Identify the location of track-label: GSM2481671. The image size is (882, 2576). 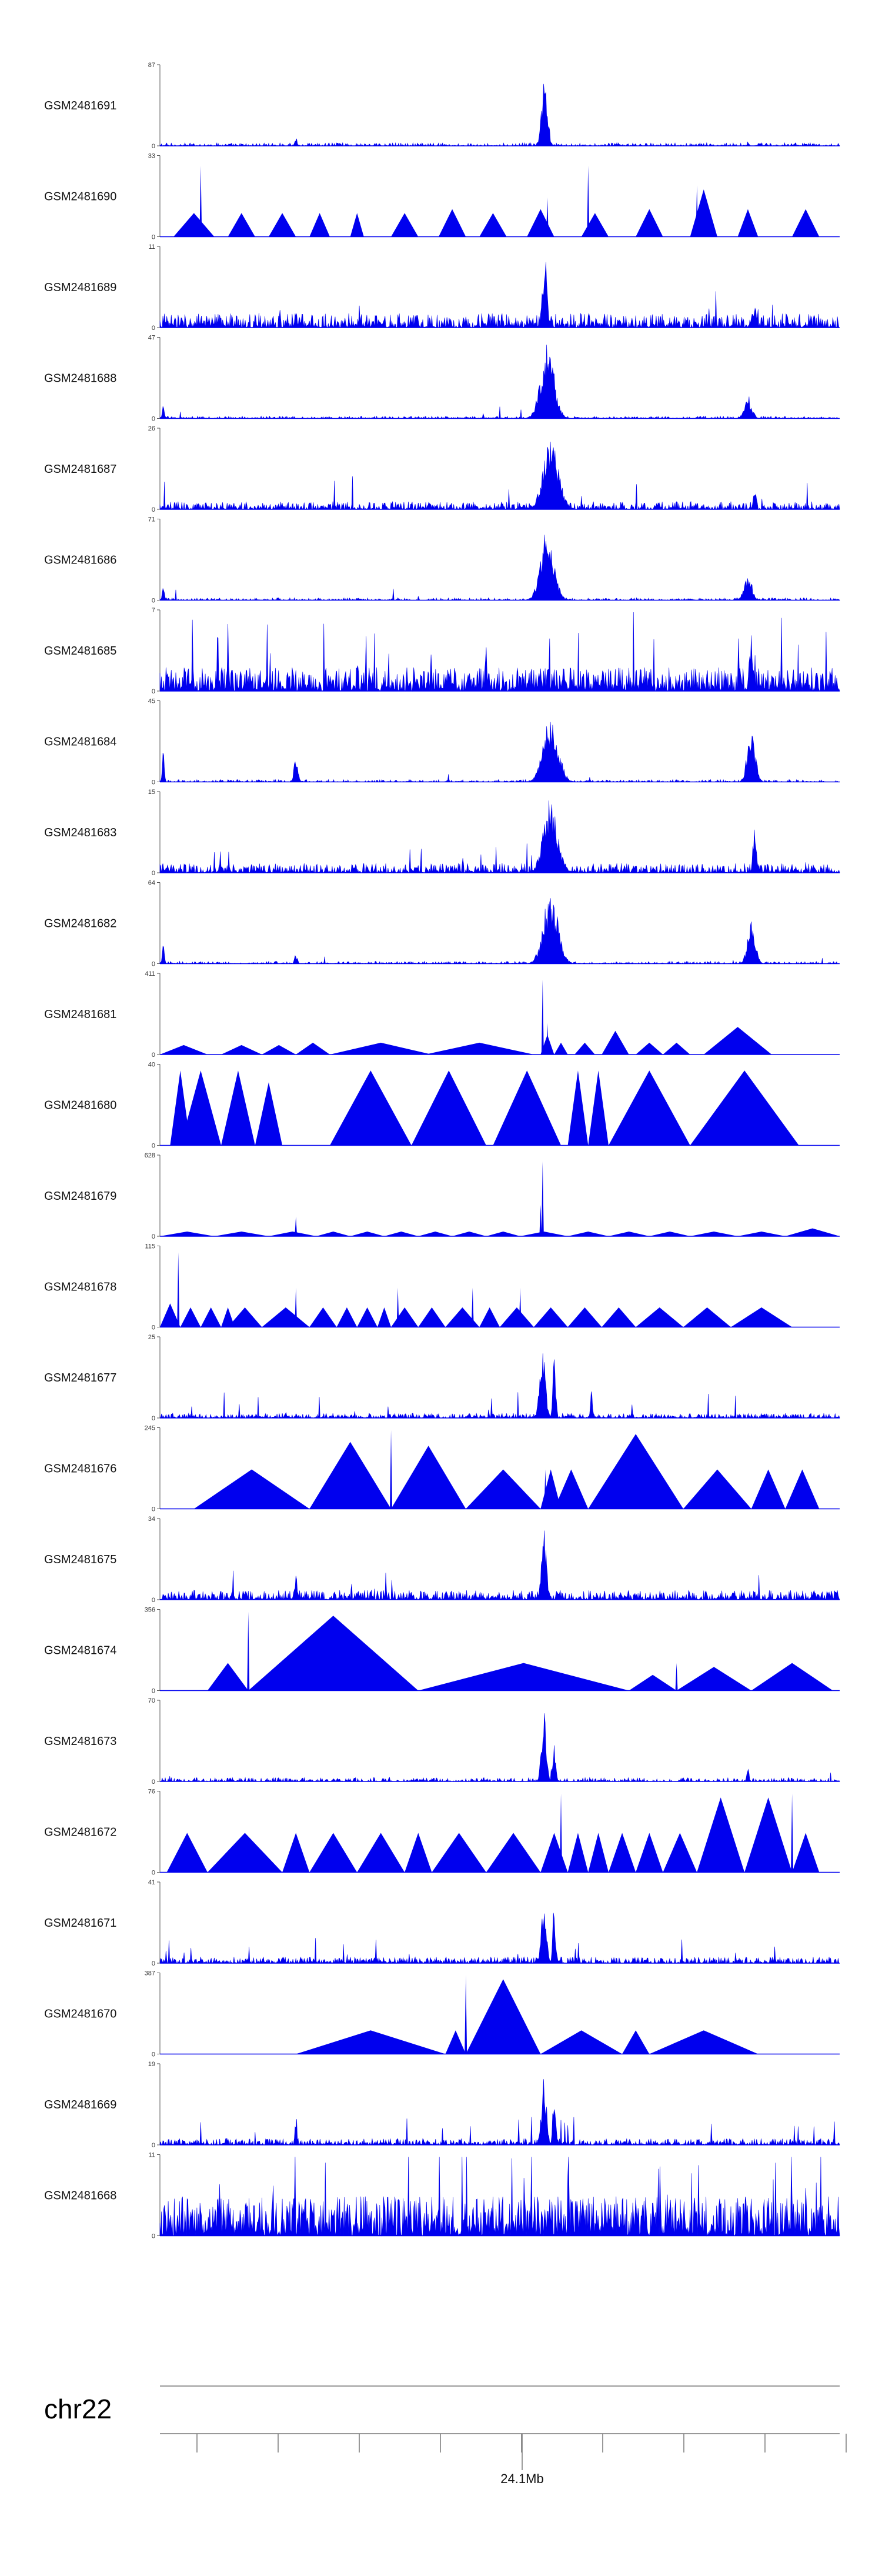
(80, 1923).